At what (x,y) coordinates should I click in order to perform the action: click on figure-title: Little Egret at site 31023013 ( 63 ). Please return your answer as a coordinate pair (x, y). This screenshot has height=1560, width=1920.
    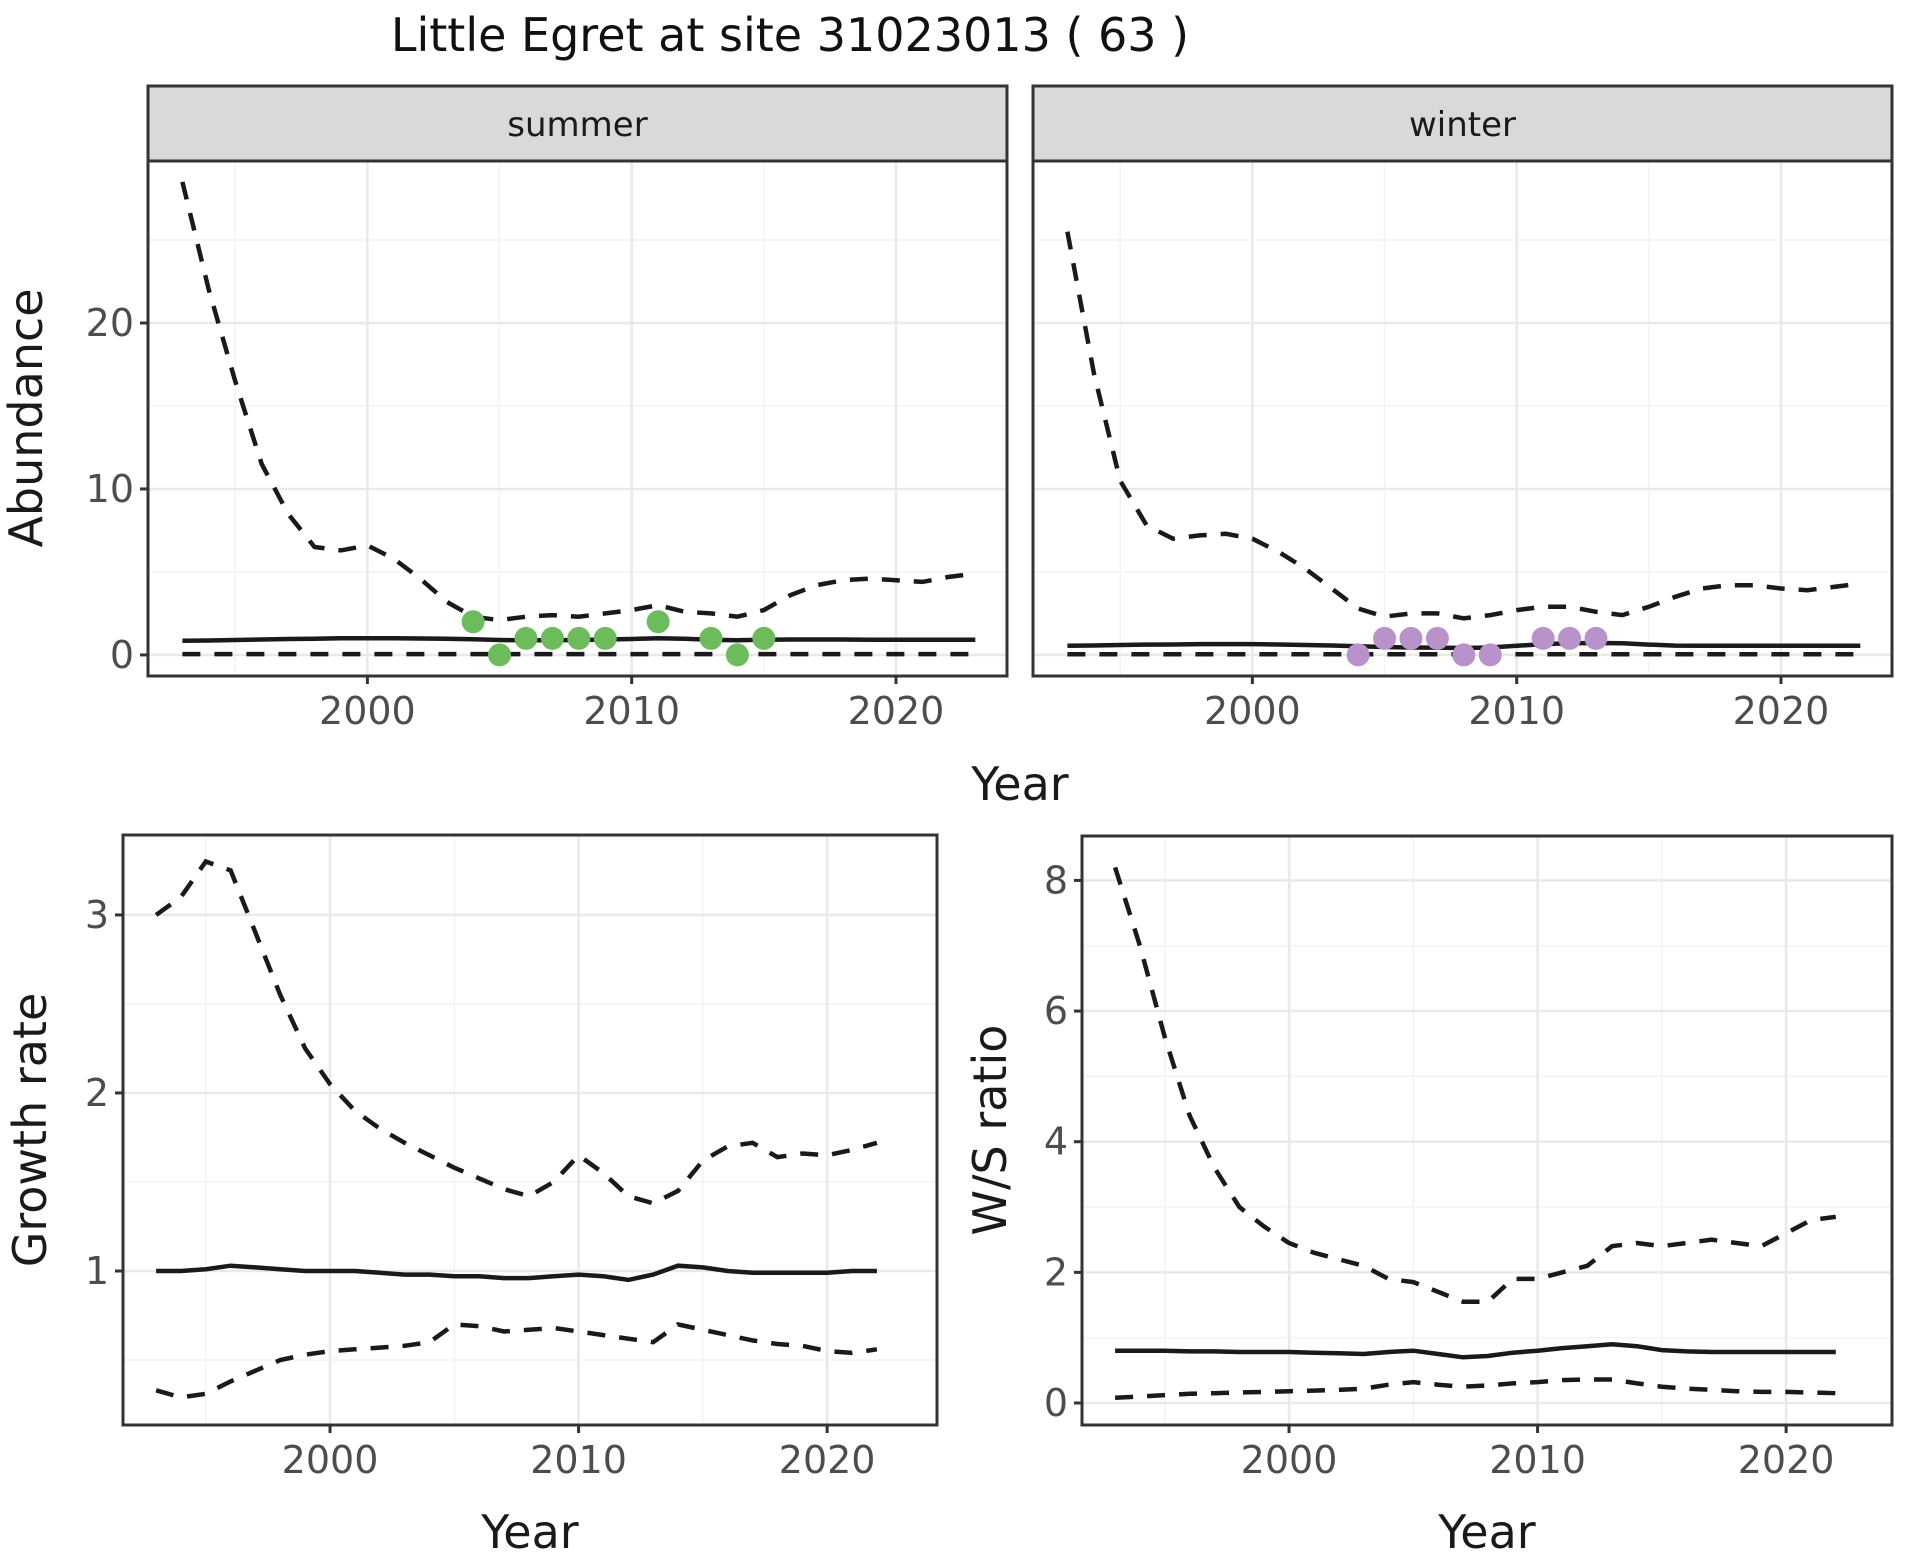
    Looking at the image, I should click on (790, 35).